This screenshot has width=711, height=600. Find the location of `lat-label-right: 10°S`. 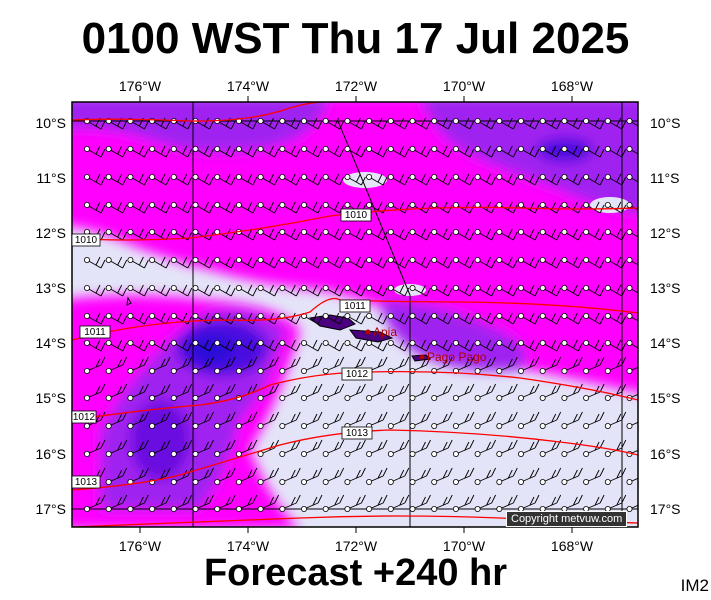

lat-label-right: 10°S is located at coordinates (665, 123).